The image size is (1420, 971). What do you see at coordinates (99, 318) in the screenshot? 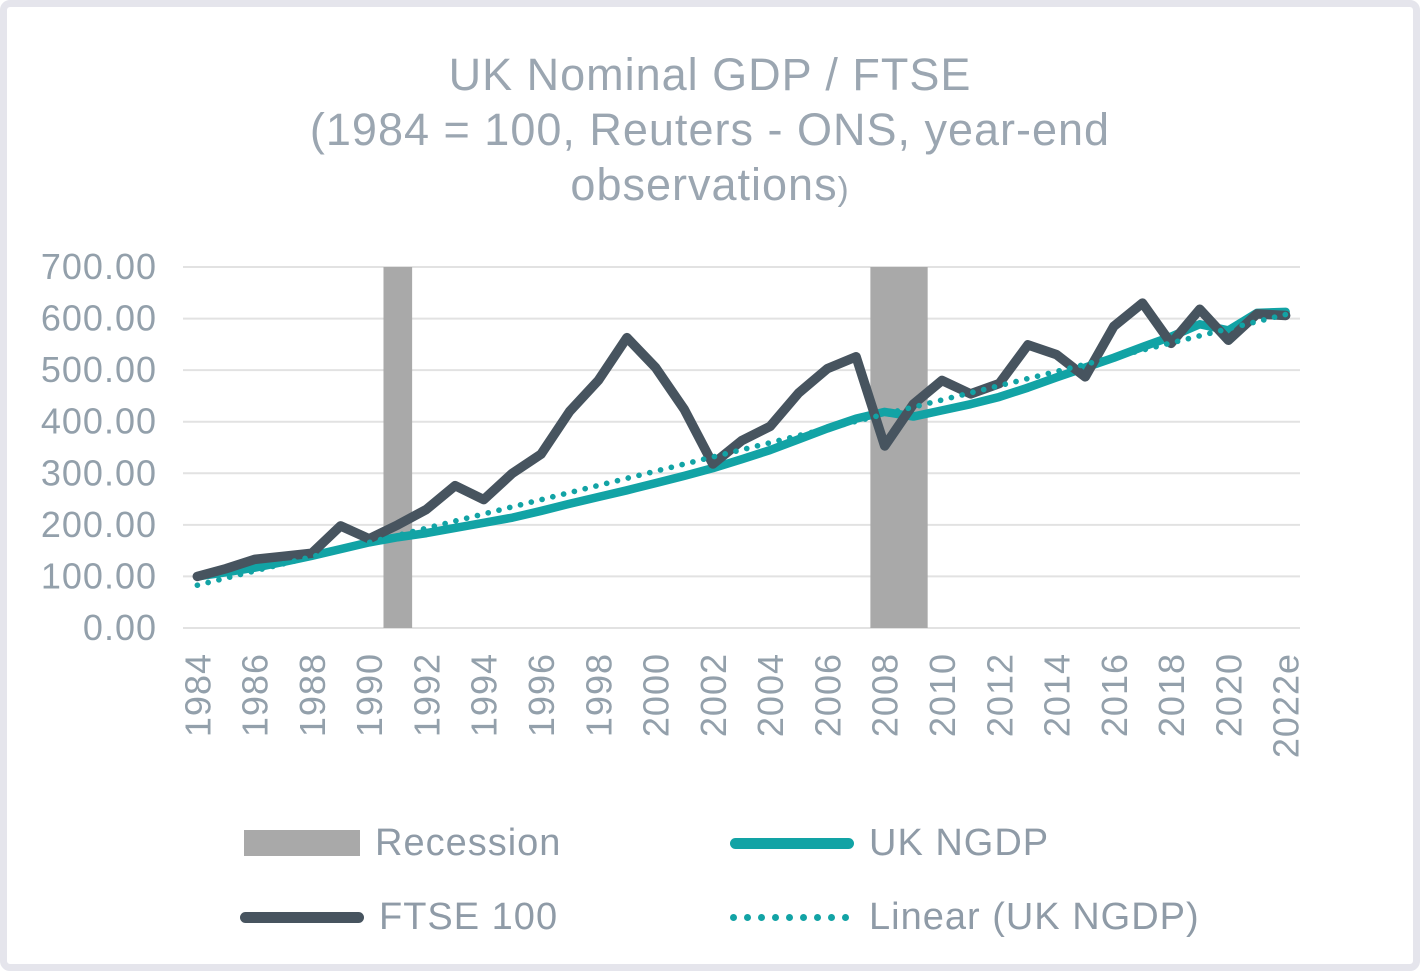
I see `y-axis-label: 600.00` at bounding box center [99, 318].